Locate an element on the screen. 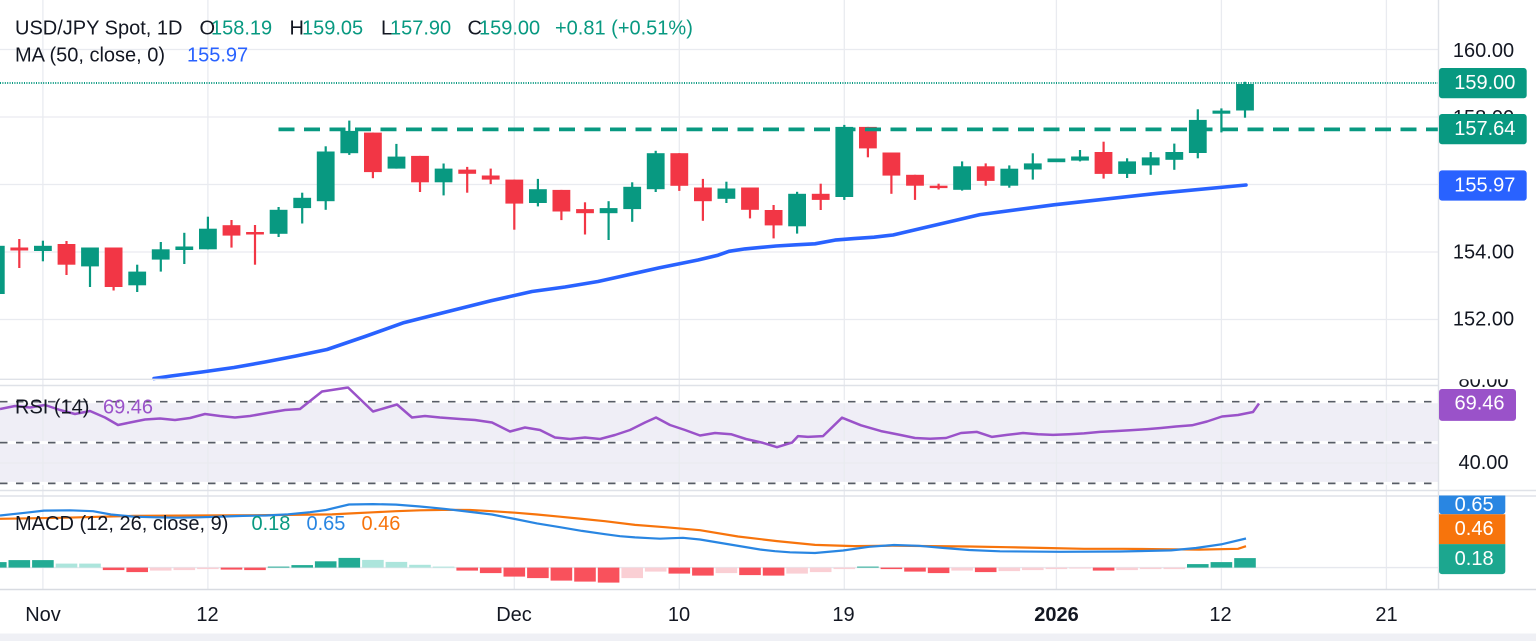 The width and height of the screenshot is (1536, 641). svg-text: 154.00 is located at coordinates (1483, 253).